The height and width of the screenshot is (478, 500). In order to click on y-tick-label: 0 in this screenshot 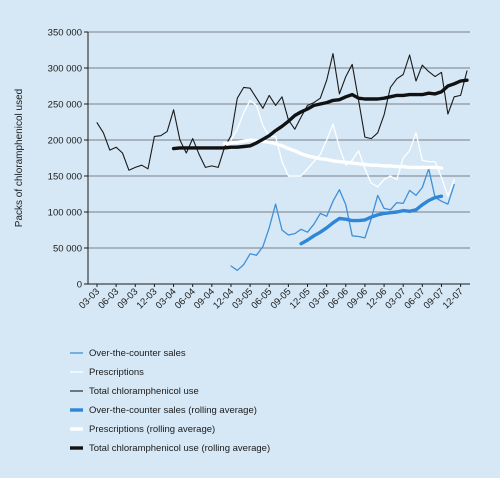, I will do `click(79, 285)`.